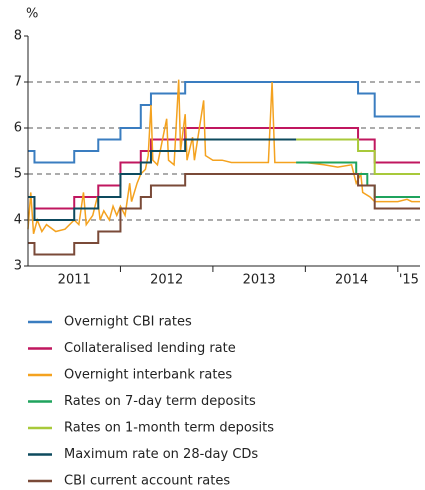  What do you see at coordinates (150, 348) in the screenshot?
I see `legend-label: Collateralised lending rate` at bounding box center [150, 348].